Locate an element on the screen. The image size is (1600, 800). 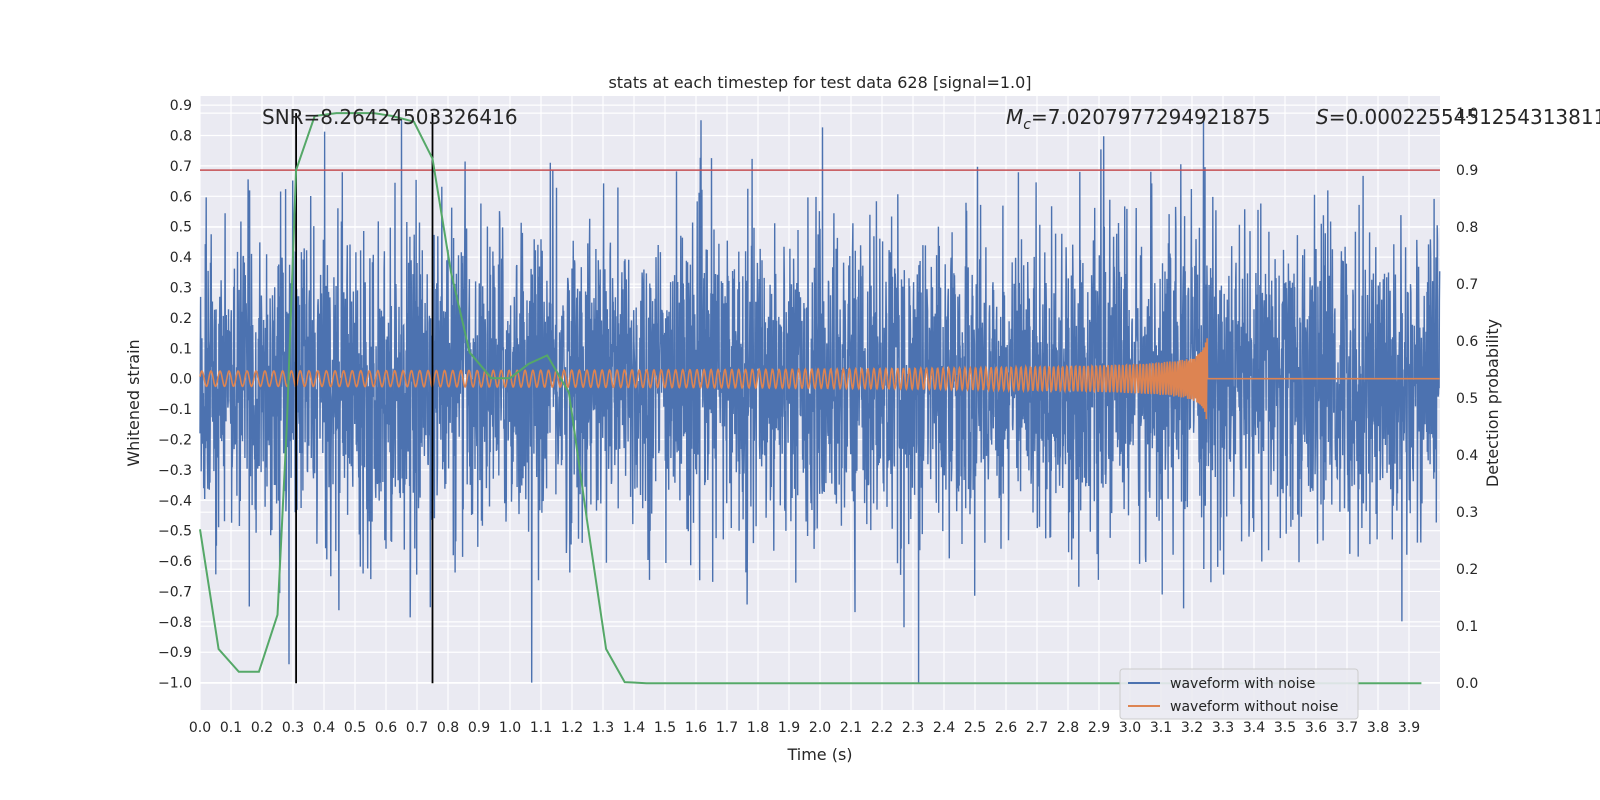
y-axis-label: Whitened strain is located at coordinates (133, 402).